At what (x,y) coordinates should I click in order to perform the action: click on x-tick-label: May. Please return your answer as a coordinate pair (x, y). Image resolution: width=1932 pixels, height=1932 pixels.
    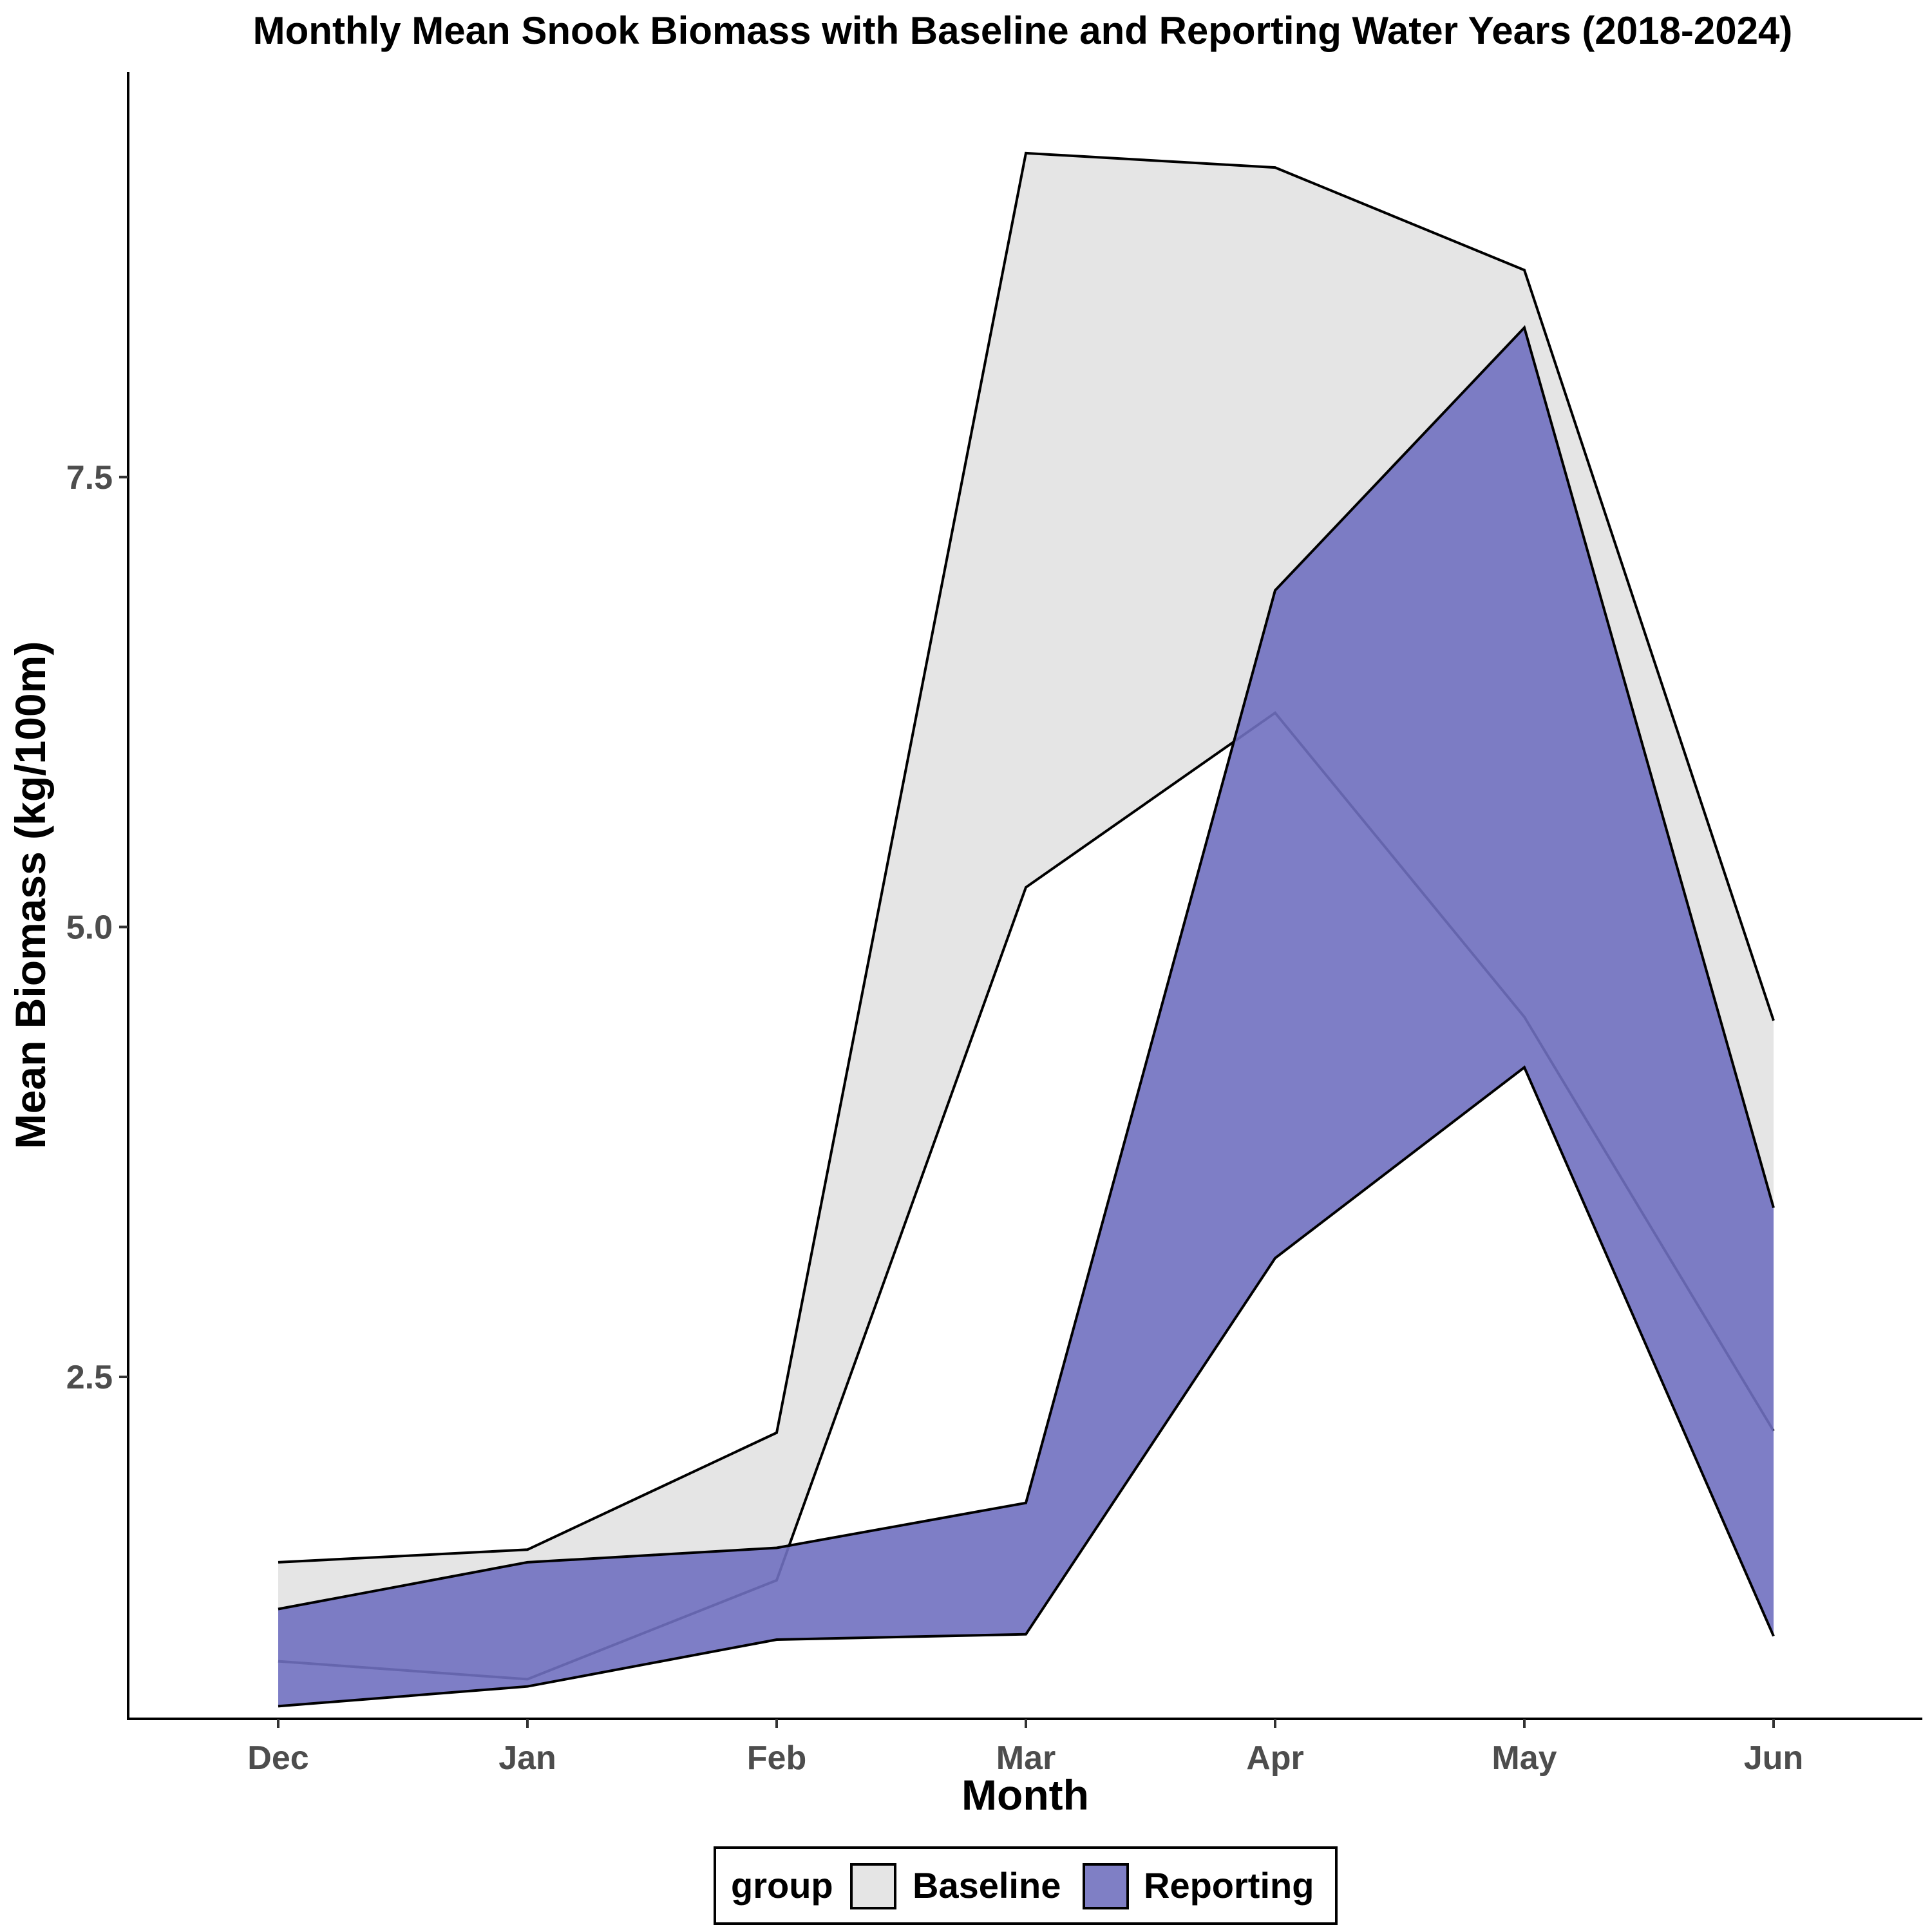
    Looking at the image, I should click on (1525, 1758).